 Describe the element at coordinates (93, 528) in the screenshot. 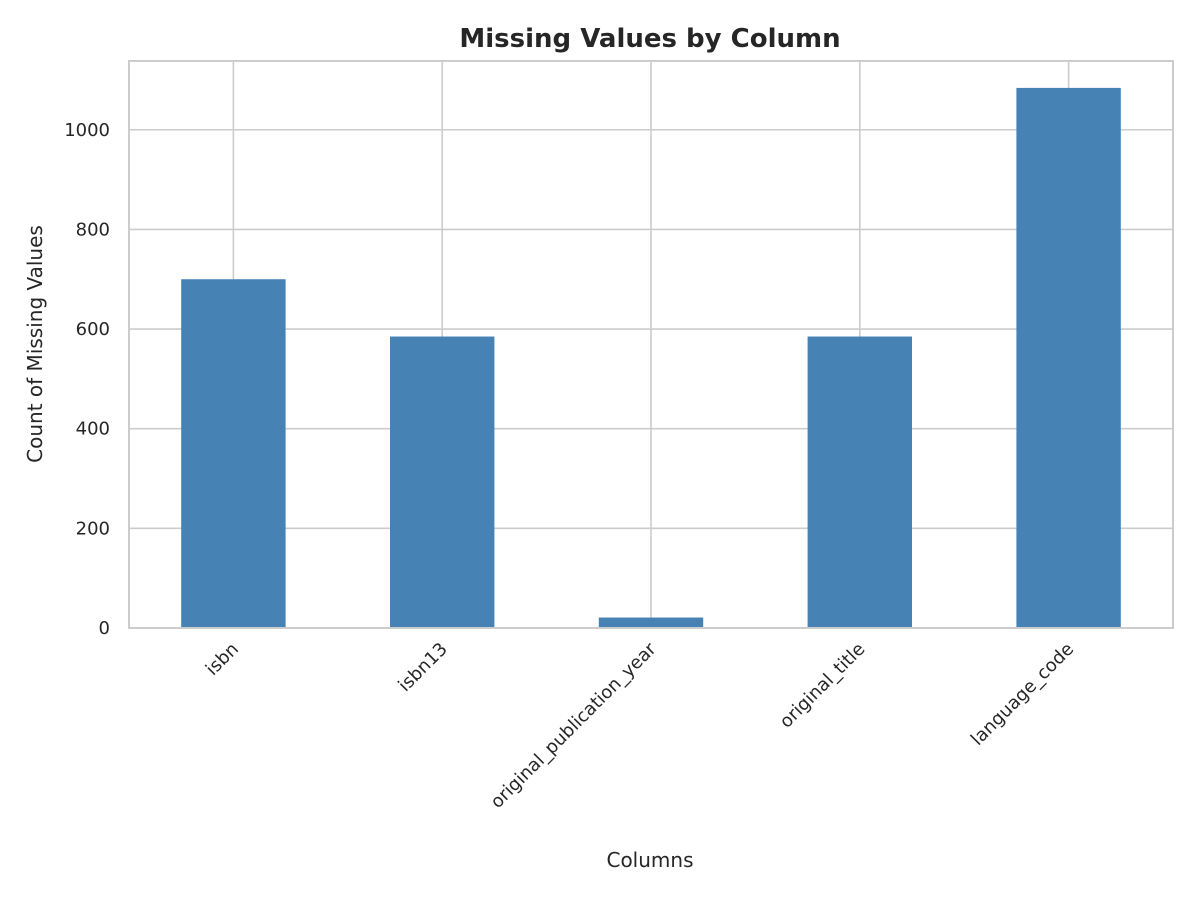

I see `y-tick-label: 200` at that location.